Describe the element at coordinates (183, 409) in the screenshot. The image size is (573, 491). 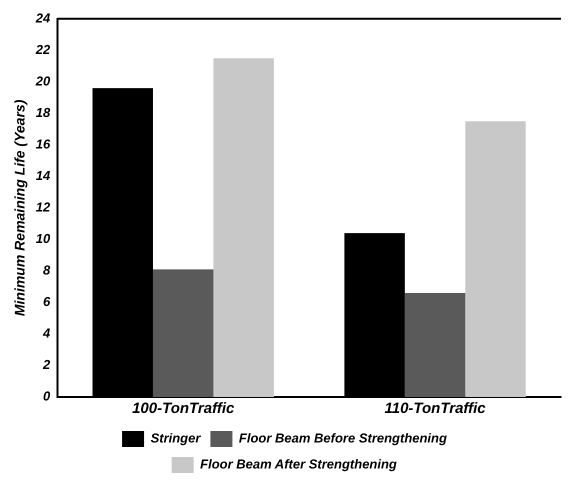
I see `x-tick-label: 100-TonTraffic` at that location.